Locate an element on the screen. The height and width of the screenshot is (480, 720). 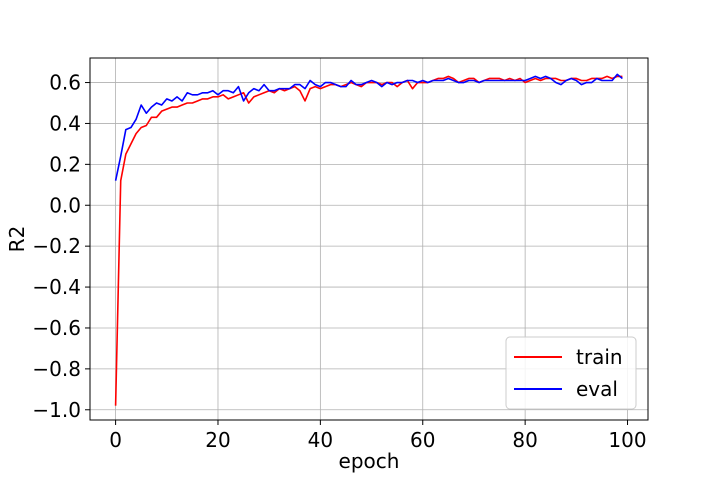
x-tick-label: 60 is located at coordinates (422, 440).